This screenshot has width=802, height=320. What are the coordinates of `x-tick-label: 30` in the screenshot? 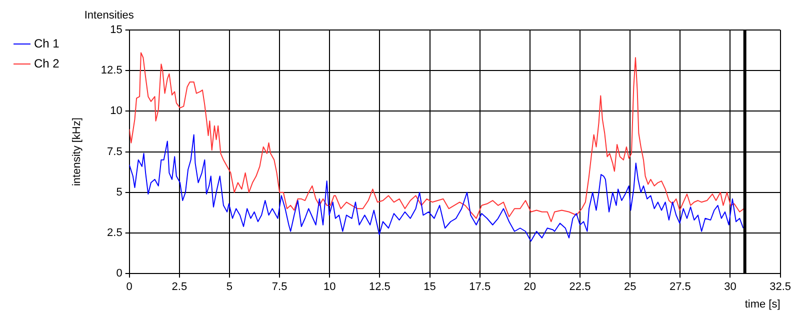 It's located at (730, 287).